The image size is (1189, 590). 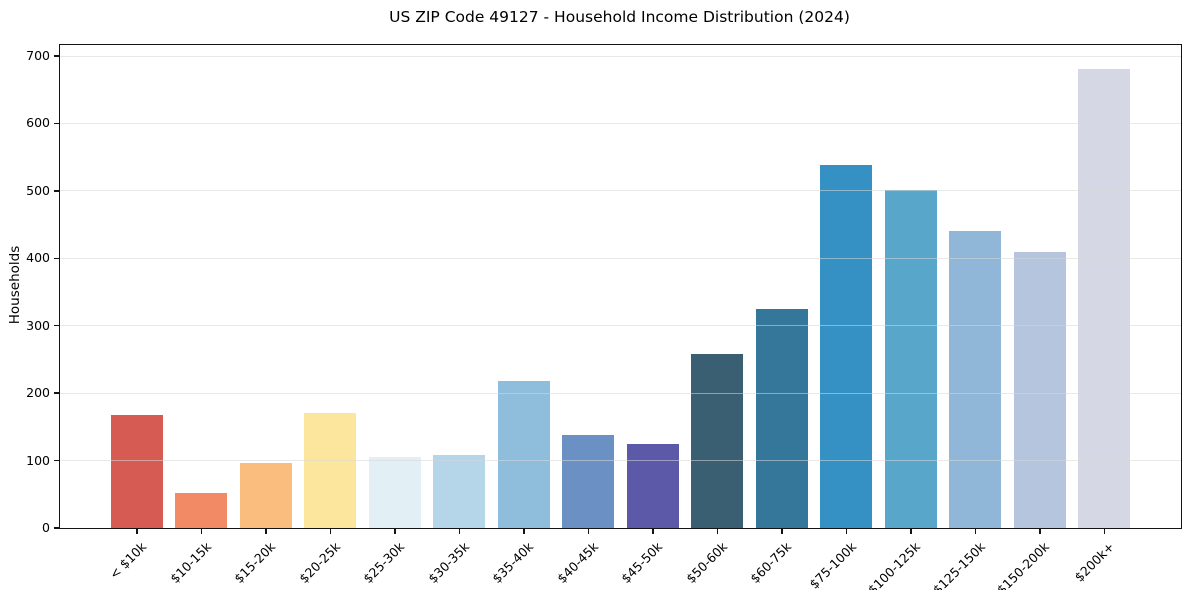 I want to click on x-tick-label: $10-15k, so click(x=190, y=563).